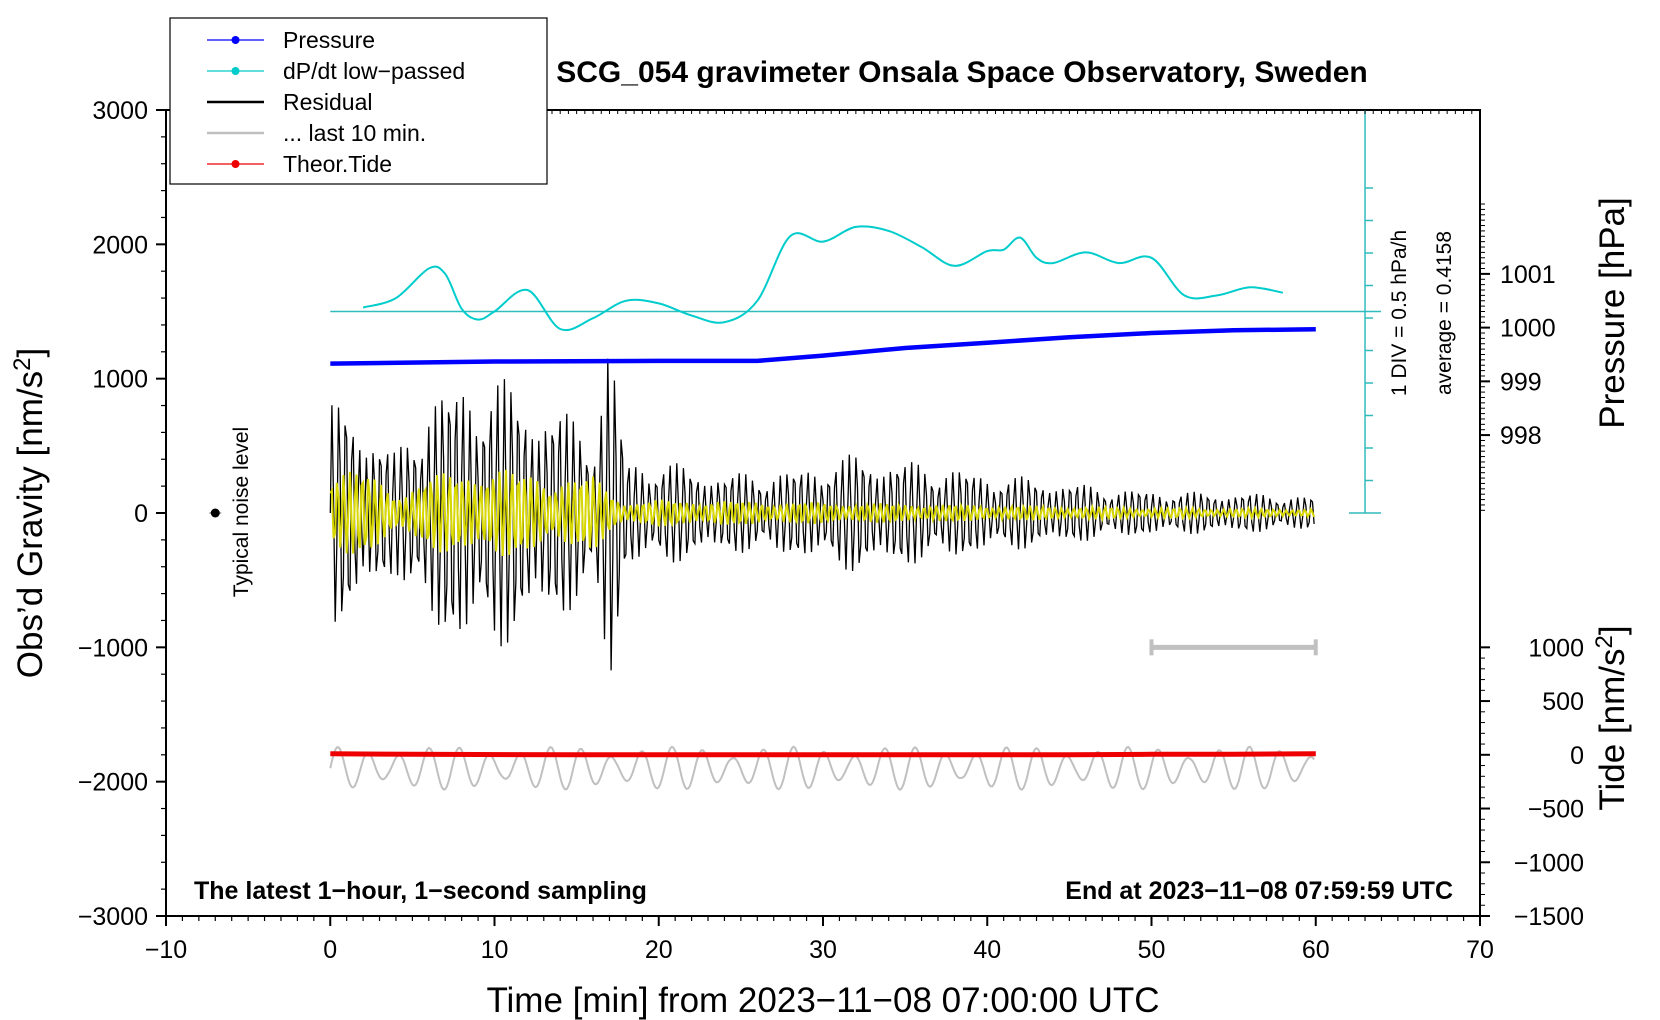 The width and height of the screenshot is (1660, 1020). What do you see at coordinates (122, 514) in the screenshot?
I see `y-axis-left-ticks: −3000 −2000 −1000 0 1000 2000 3000` at bounding box center [122, 514].